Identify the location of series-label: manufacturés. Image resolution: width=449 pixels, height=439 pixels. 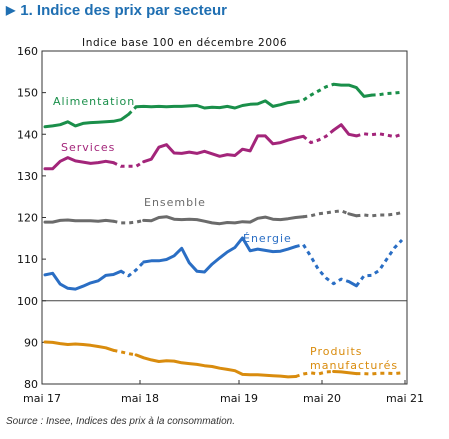
(354, 365).